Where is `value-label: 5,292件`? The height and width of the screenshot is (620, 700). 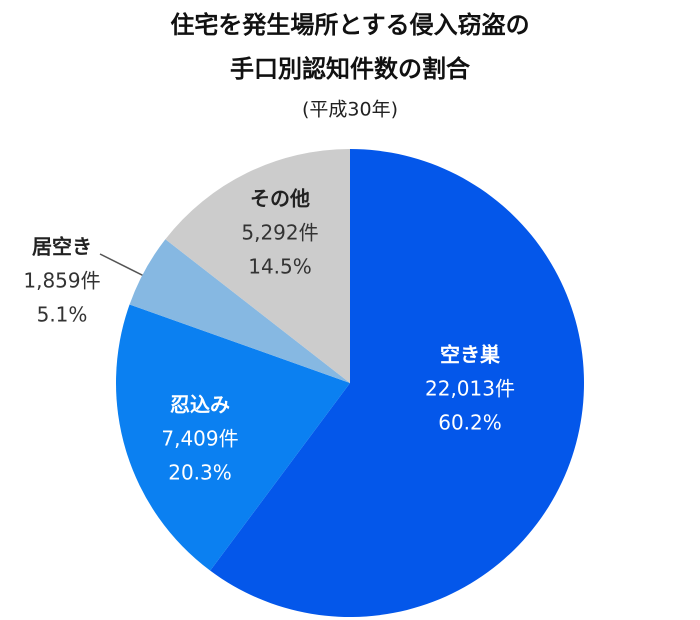
value-label: 5,292件 is located at coordinates (279, 233).